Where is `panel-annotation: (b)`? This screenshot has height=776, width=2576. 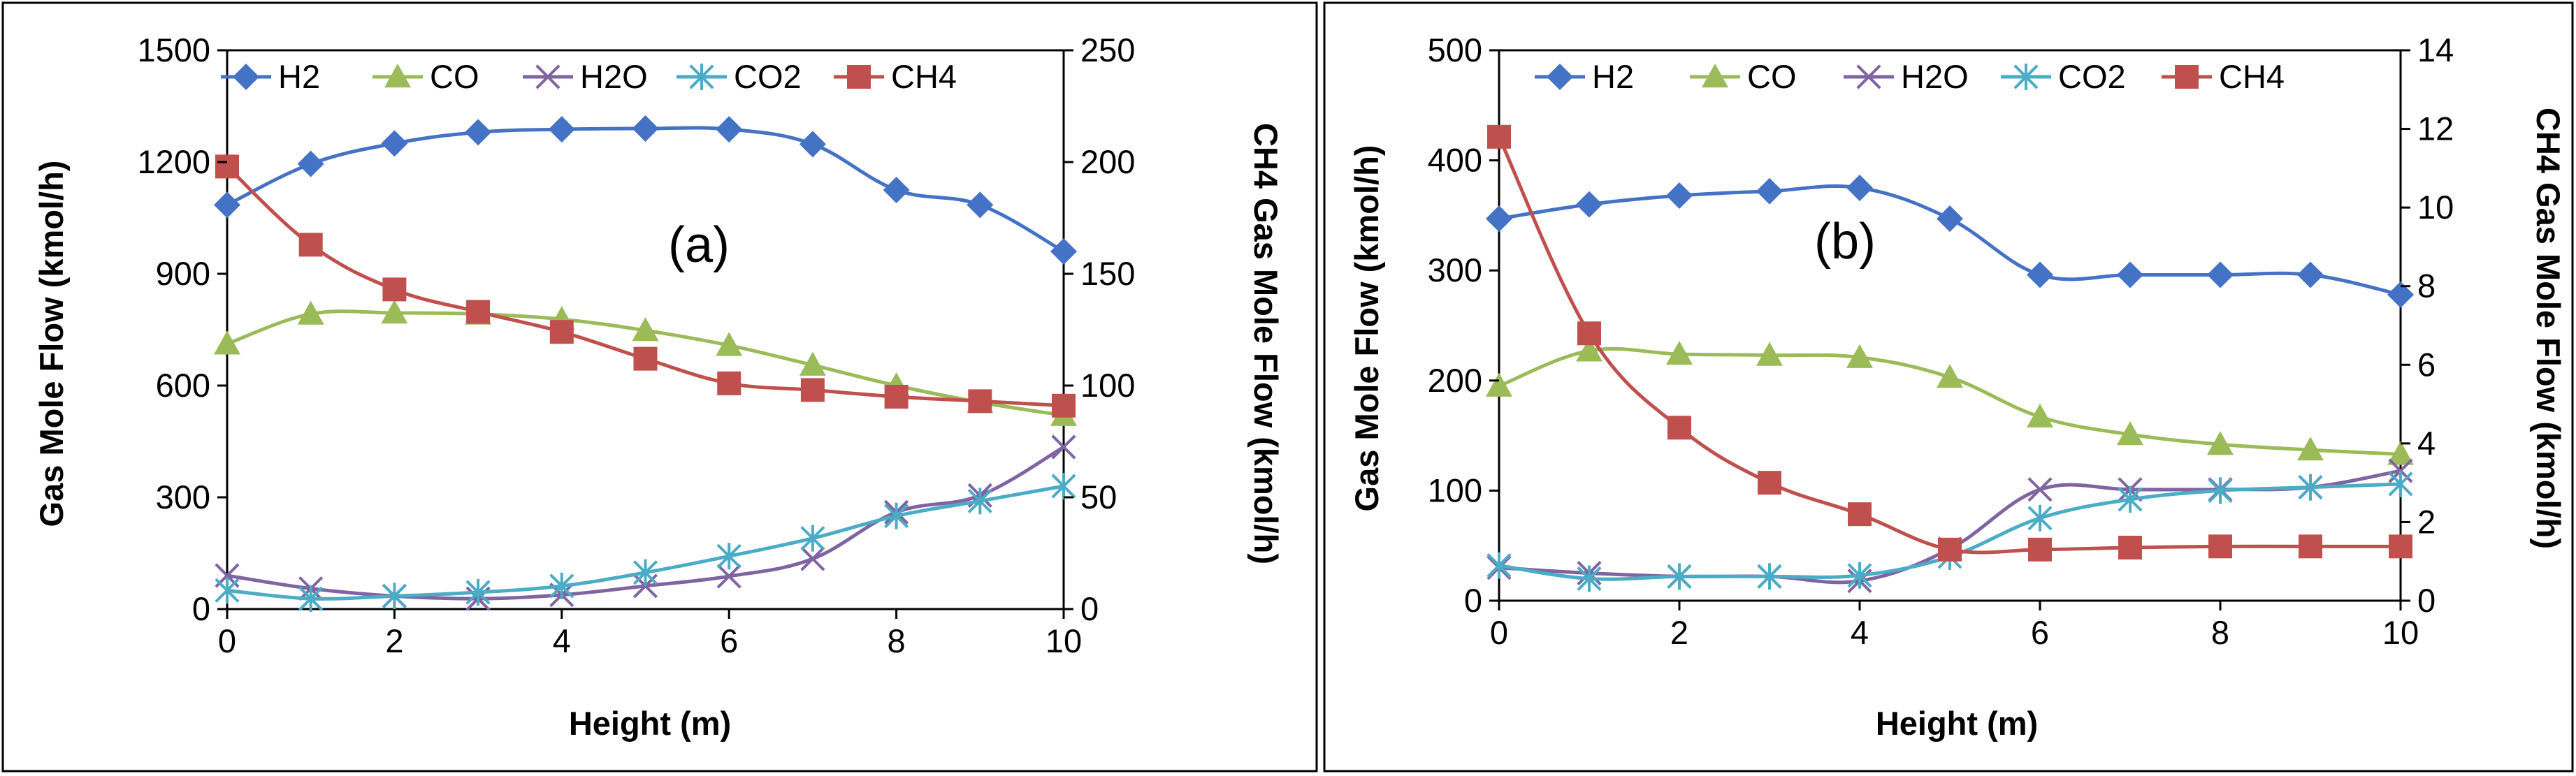
panel-annotation: (b) is located at coordinates (1845, 242).